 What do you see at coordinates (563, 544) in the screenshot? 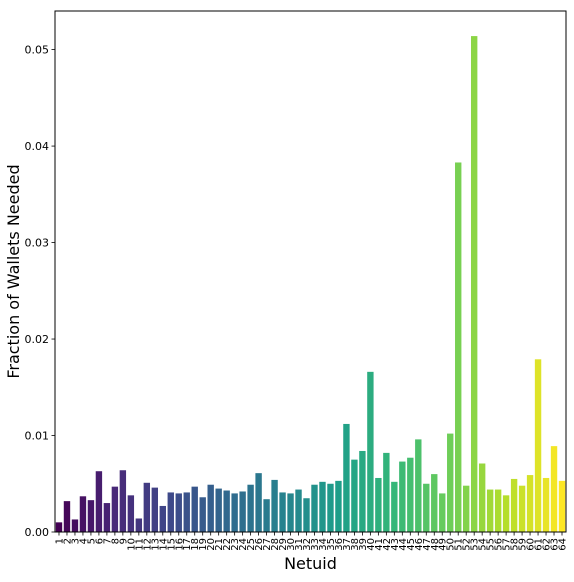
I see `x-tick-label: 64` at bounding box center [563, 544].